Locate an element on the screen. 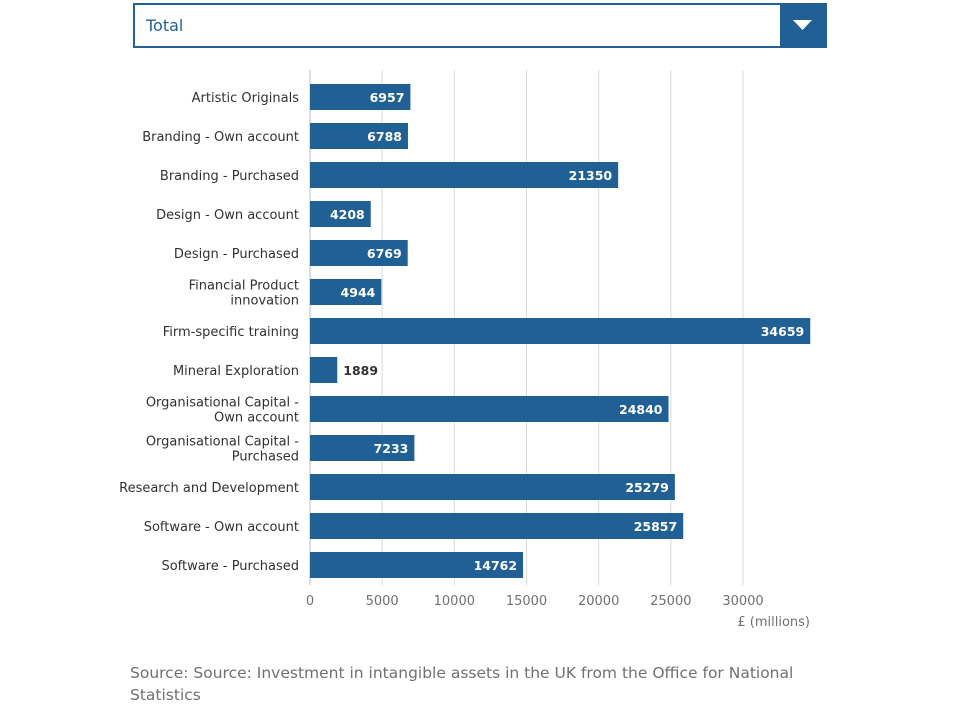 This screenshot has width=960, height=725. category-label: Design - Own account is located at coordinates (227, 215).